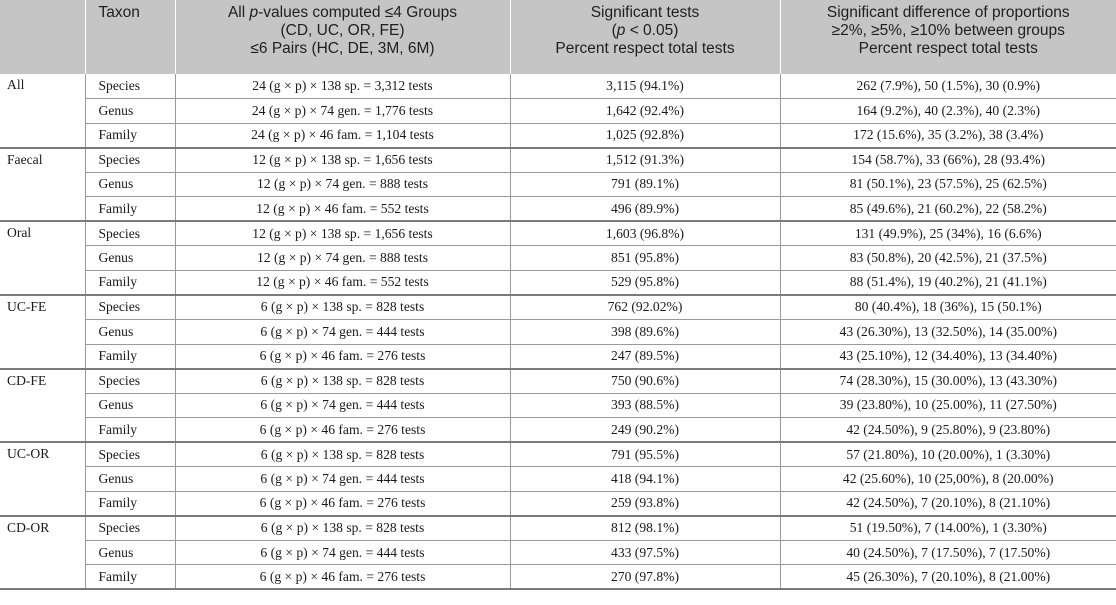 This screenshot has width=1116, height=605. What do you see at coordinates (947, 307) in the screenshot?
I see `proportion-difference-cell: 80 (40.4%), 18 (36%), 15 (50.1%)` at bounding box center [947, 307].